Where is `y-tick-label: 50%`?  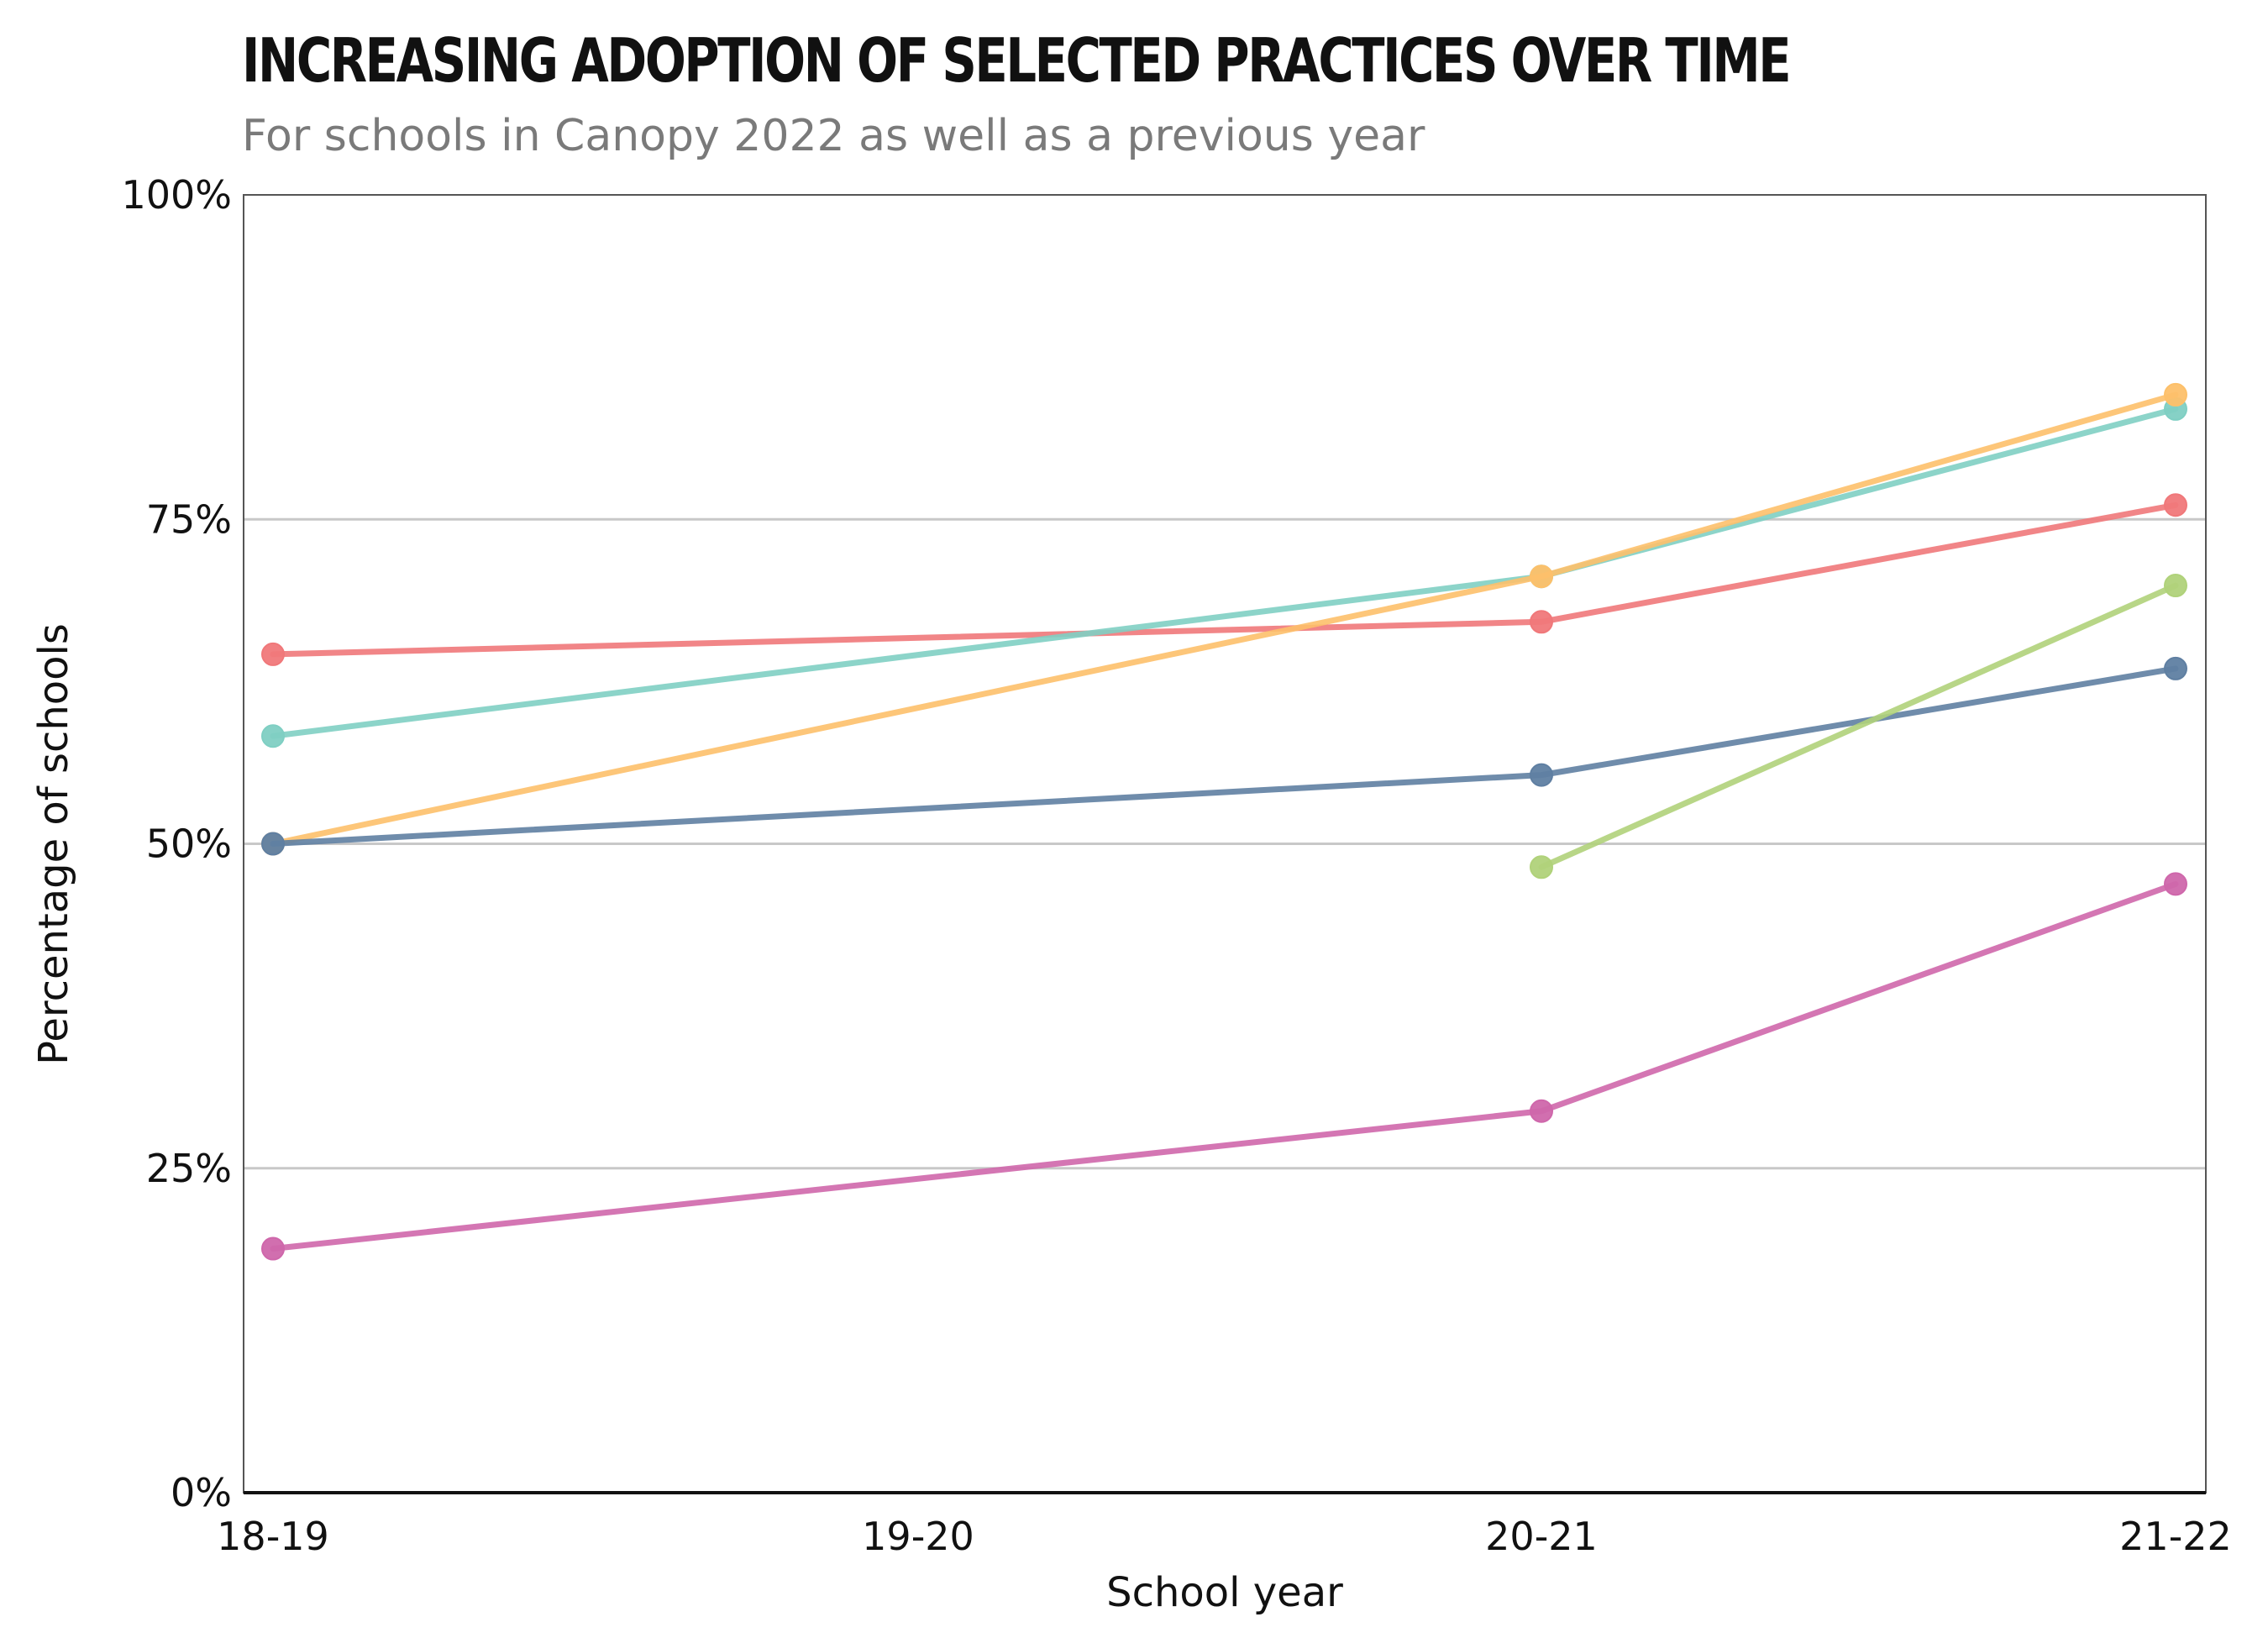 y-tick-label: 50% is located at coordinates (189, 844).